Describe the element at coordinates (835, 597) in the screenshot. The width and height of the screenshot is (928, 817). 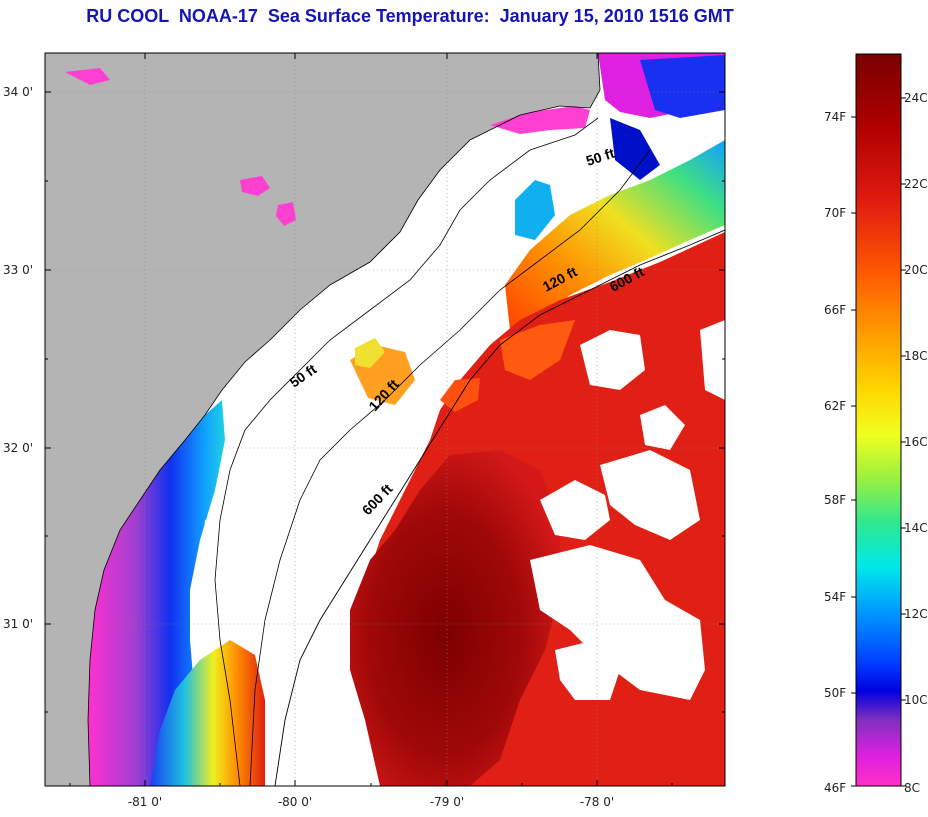
I see `colorbar-f-54: 54F` at that location.